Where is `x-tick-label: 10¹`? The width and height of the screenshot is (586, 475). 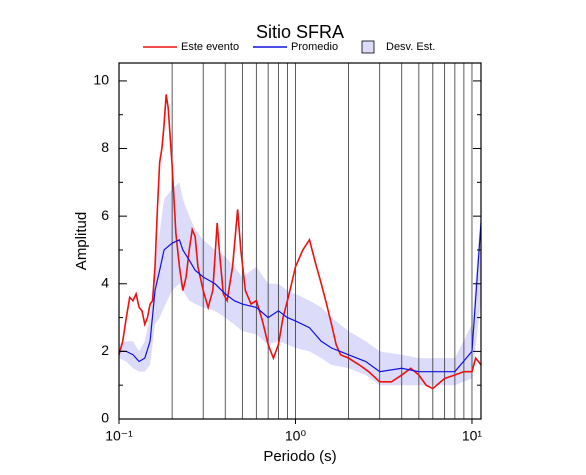
x-tick-label: 10¹ is located at coordinates (472, 436).